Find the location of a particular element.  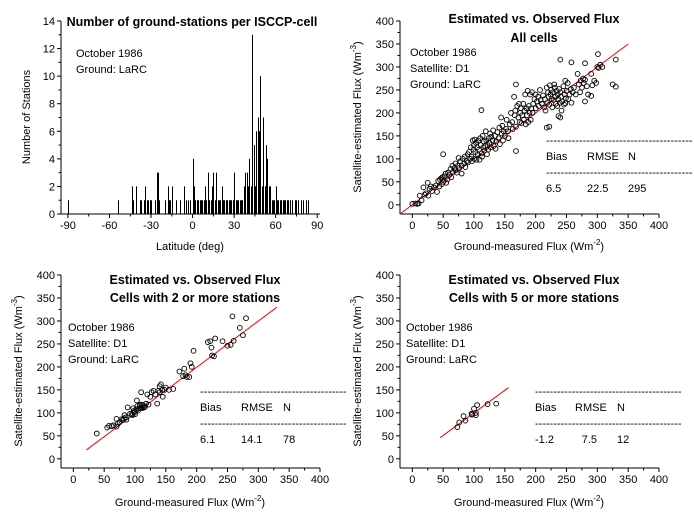

y-axis-label: Number of Stations is located at coordinates (27, 116).